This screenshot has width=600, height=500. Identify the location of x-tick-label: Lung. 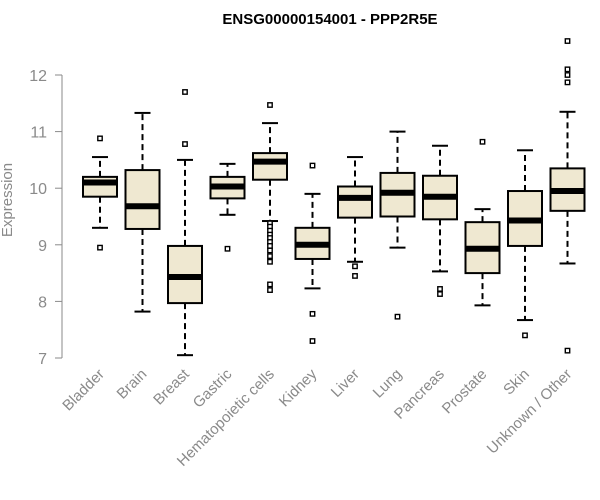
(388, 384).